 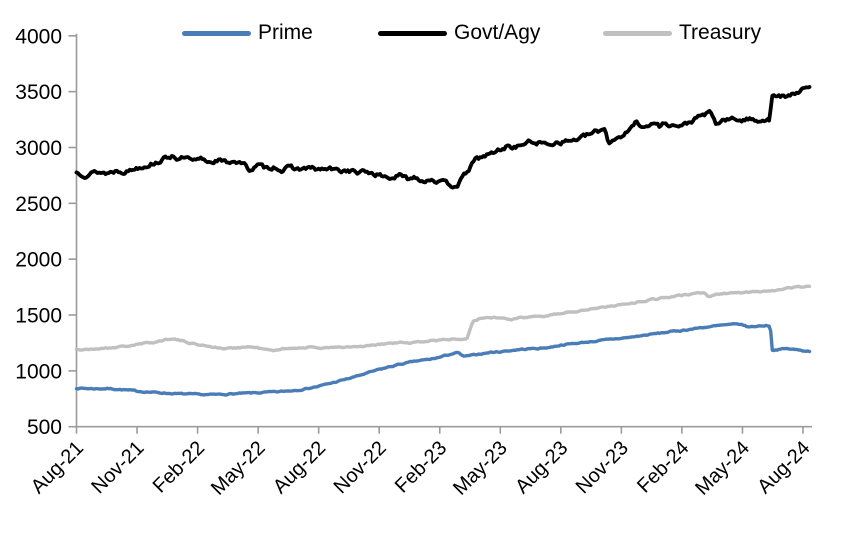 I want to click on legend-item-prime: Prime, so click(x=247, y=33).